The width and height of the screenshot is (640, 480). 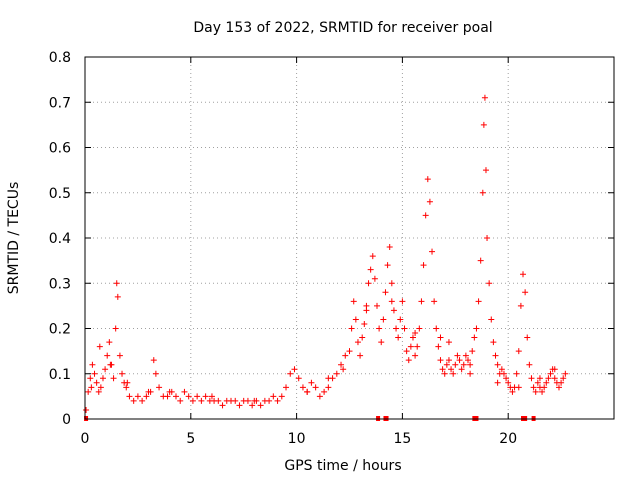 What do you see at coordinates (85, 439) in the screenshot?
I see `x-tick-label: 0` at bounding box center [85, 439].